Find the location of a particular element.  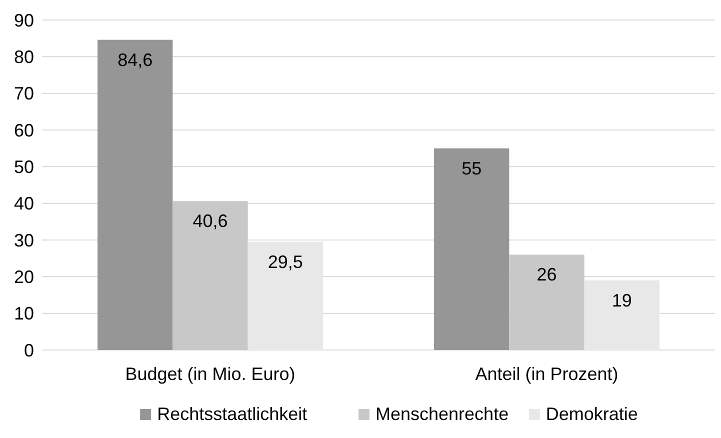

y-tick-label: 60 is located at coordinates (24, 130).